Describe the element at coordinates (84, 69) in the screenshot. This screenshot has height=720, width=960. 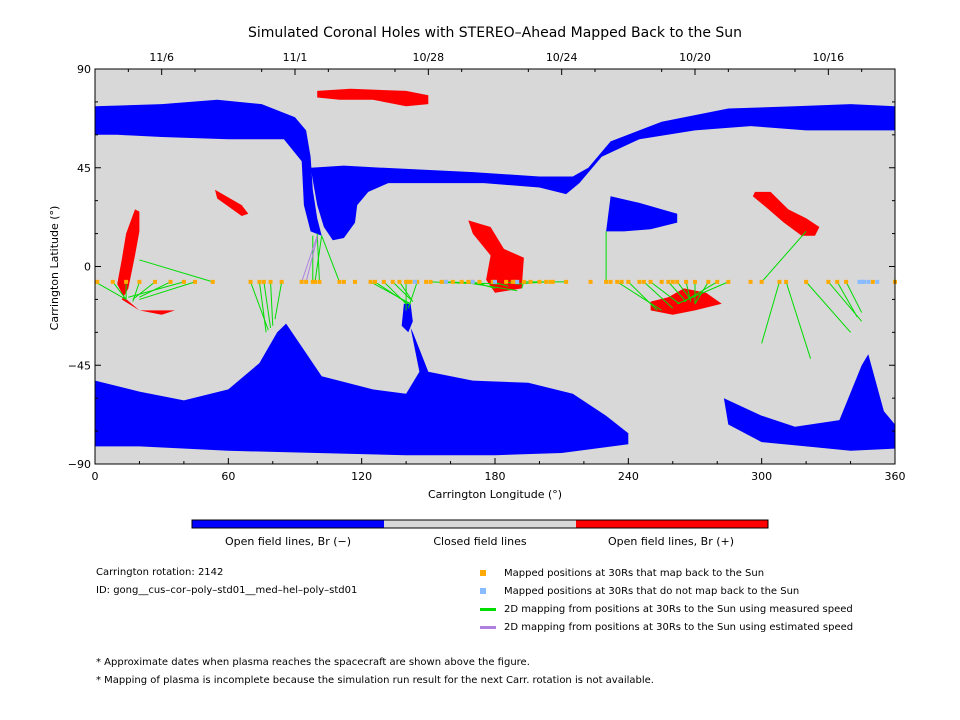
I see `y-tick-label-4: 90` at that location.